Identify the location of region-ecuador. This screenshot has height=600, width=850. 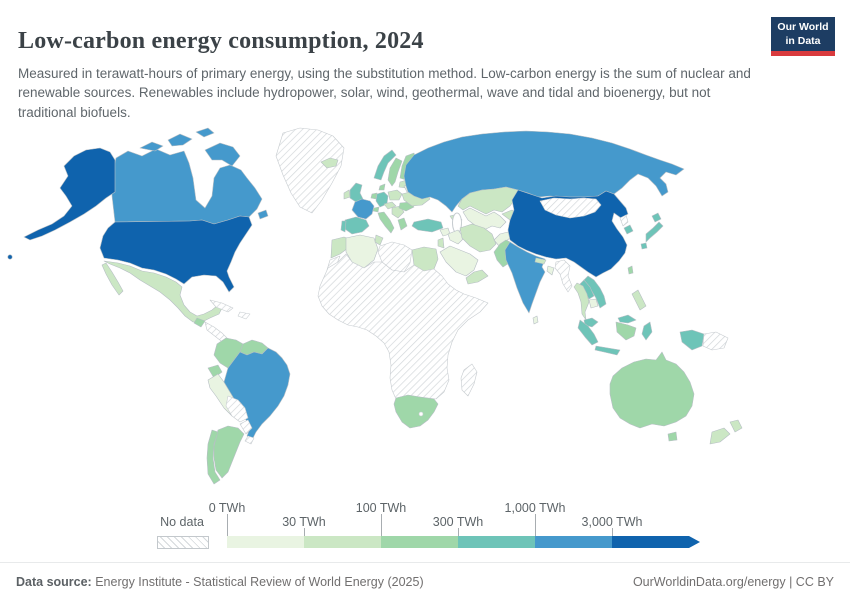
(215, 371).